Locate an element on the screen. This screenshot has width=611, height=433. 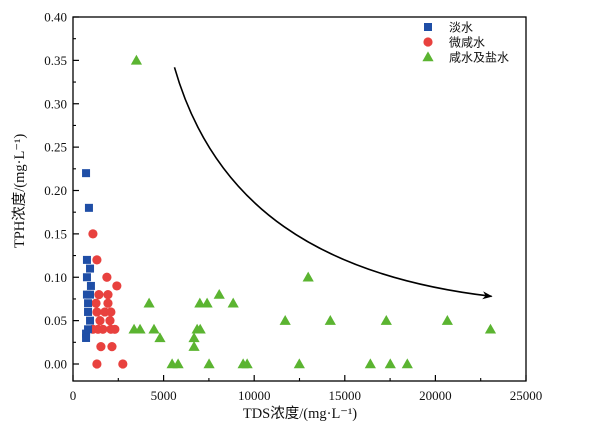
x-tick-label: 0 is located at coordinates (73, 395).